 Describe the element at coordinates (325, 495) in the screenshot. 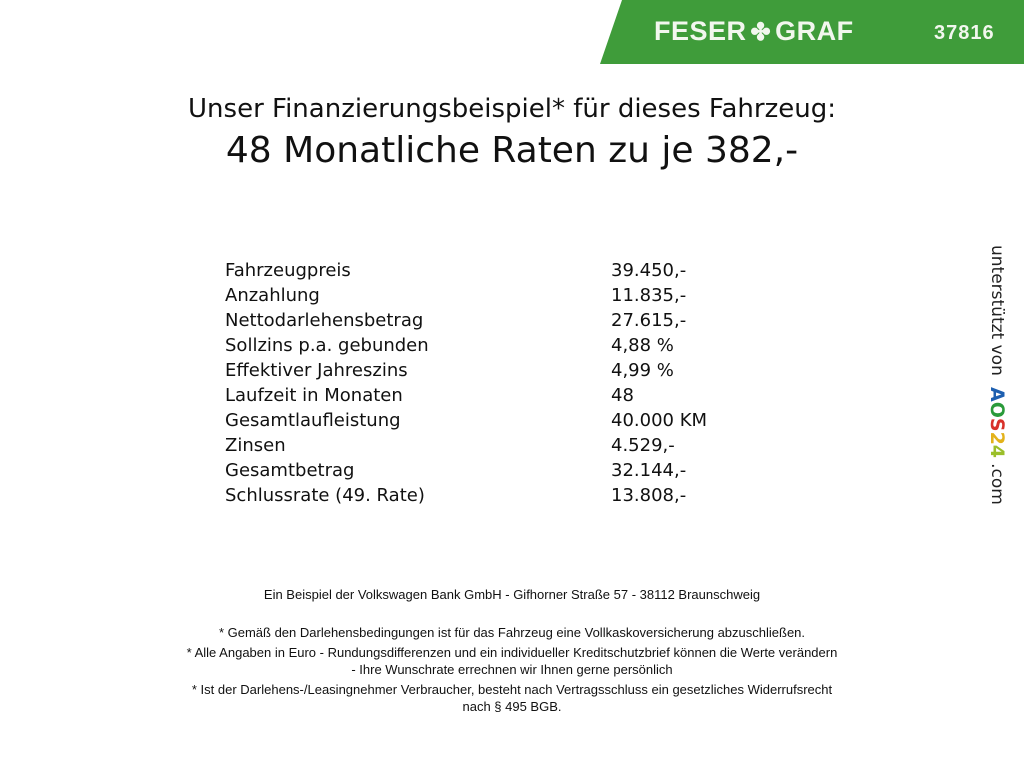

I see `row-label: Schlussrate (49. Rate)` at that location.